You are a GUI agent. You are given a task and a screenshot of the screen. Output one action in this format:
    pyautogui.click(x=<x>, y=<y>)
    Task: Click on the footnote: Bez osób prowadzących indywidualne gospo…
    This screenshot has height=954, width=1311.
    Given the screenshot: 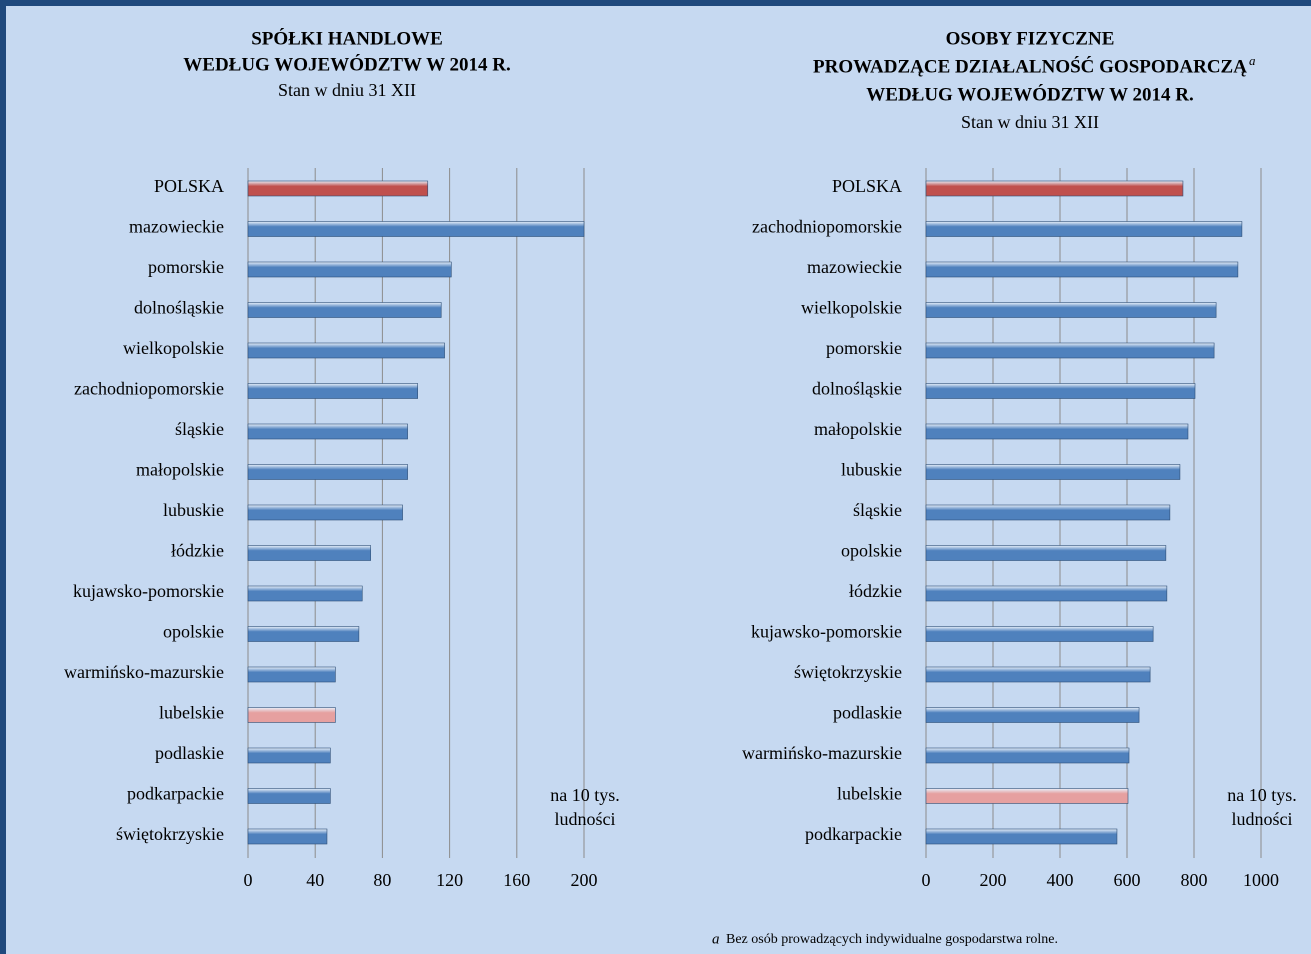 What is the action you would take?
    pyautogui.click(x=892, y=939)
    